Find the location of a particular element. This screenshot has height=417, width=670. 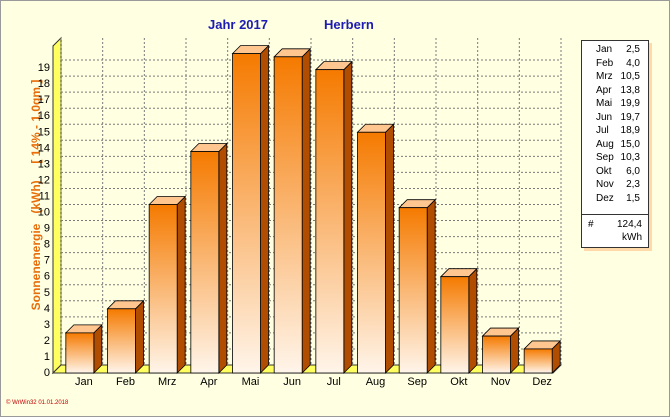

x-tick-label: Feb is located at coordinates (125, 382).